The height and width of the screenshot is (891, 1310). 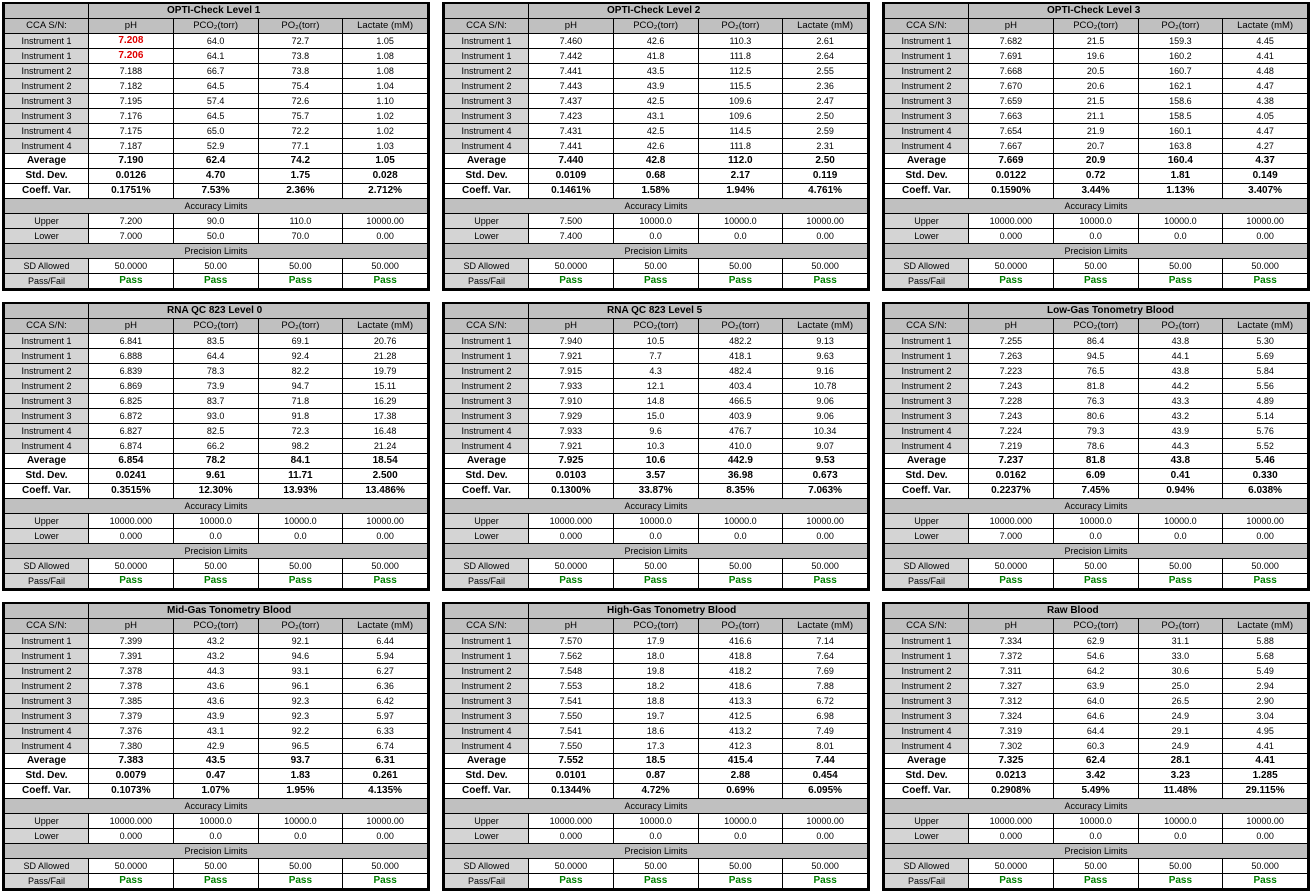 I want to click on sd-allowed-ph: 50.0000, so click(x=1011, y=866).